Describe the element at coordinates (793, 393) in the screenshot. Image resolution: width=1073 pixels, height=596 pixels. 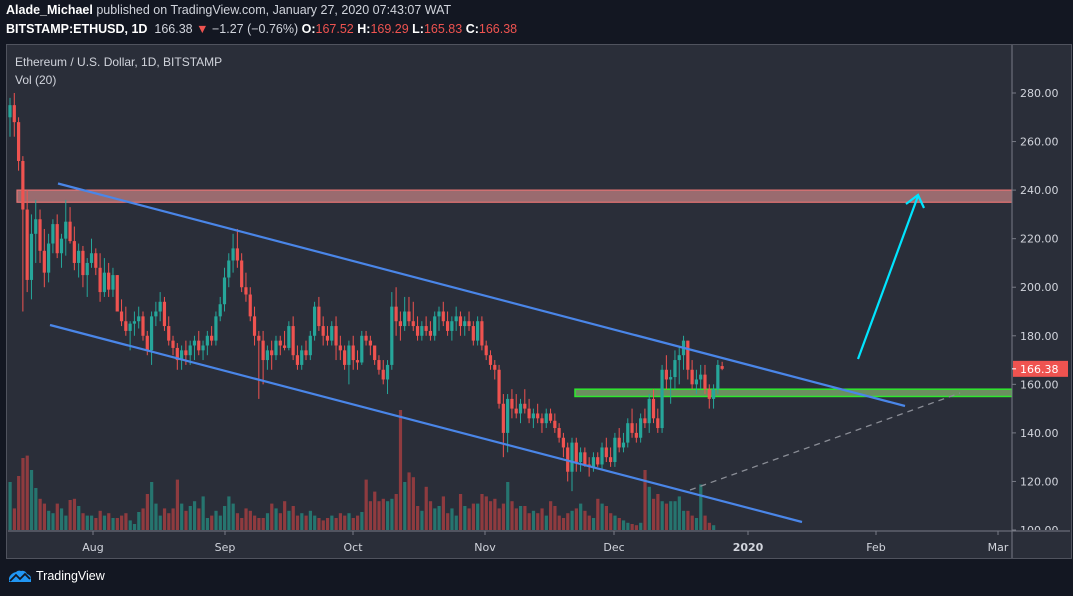
I see `support-zone` at that location.